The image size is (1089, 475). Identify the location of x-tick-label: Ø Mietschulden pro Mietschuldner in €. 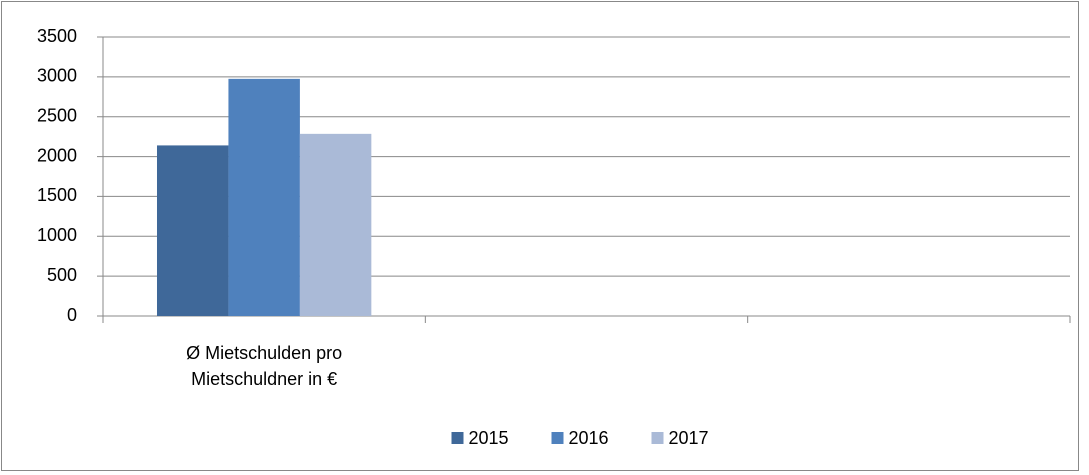
(264, 366).